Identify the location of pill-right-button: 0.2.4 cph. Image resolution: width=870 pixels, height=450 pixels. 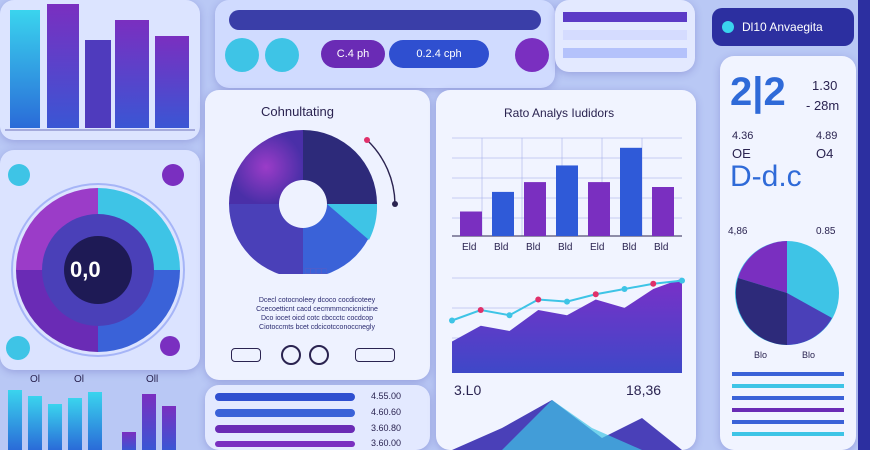
(439, 54).